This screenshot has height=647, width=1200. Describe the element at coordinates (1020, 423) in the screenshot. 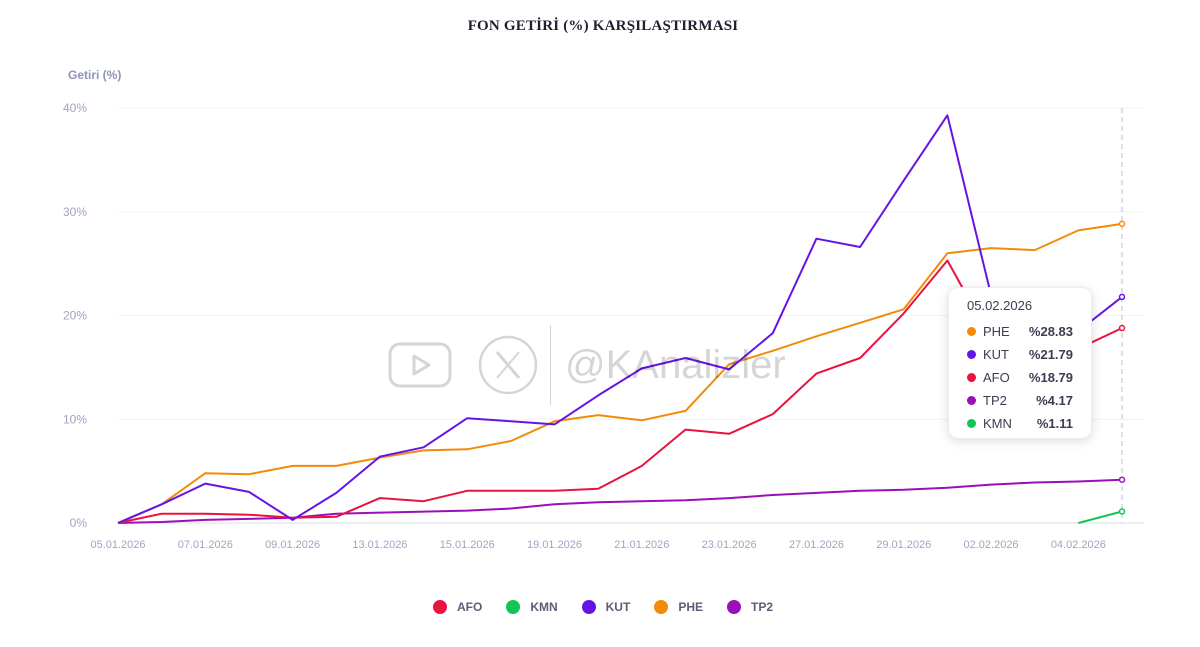

I see `tooltip-row: KMN %1.11` at that location.